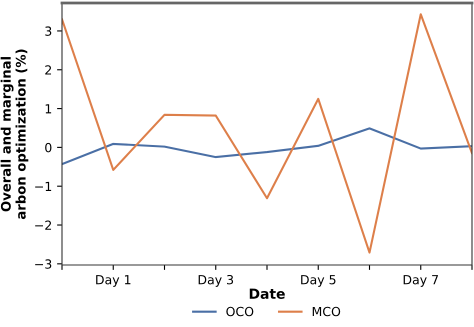 Image resolution: width=474 pixels, height=327 pixels. I want to click on y-tick-label: 1, so click(49, 109).